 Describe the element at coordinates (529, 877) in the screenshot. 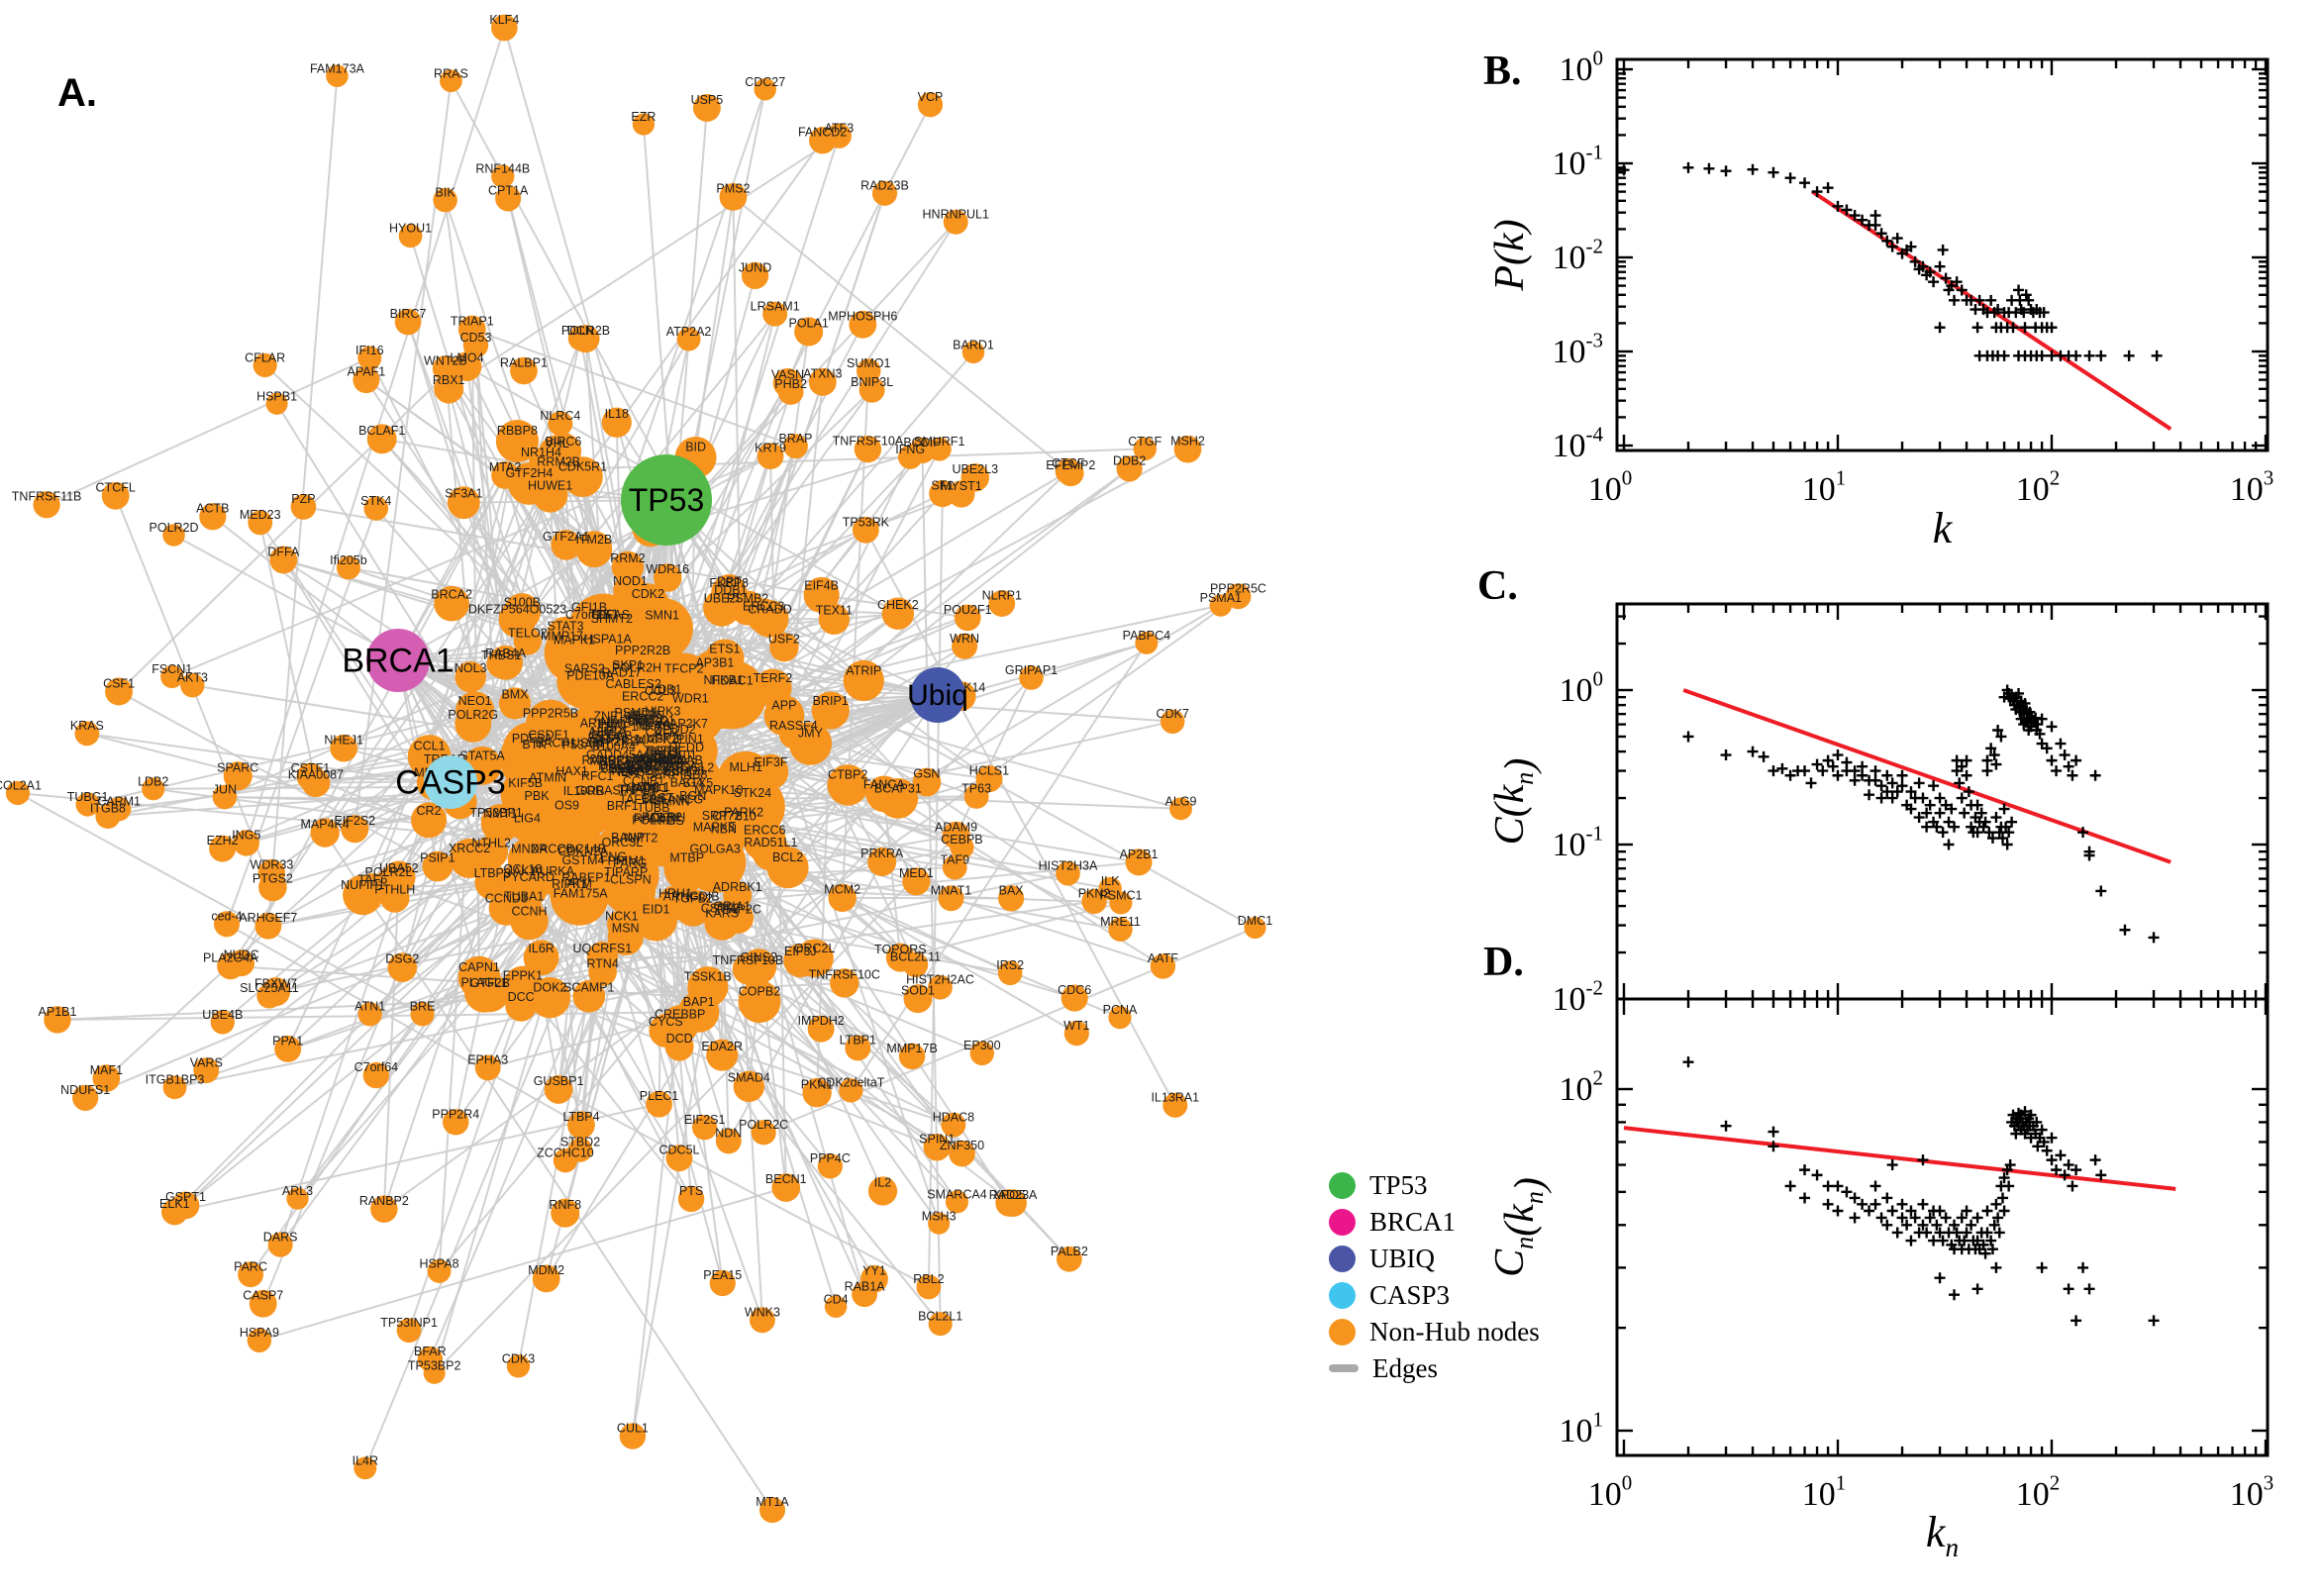

I see `node-label: PYCARD` at that location.